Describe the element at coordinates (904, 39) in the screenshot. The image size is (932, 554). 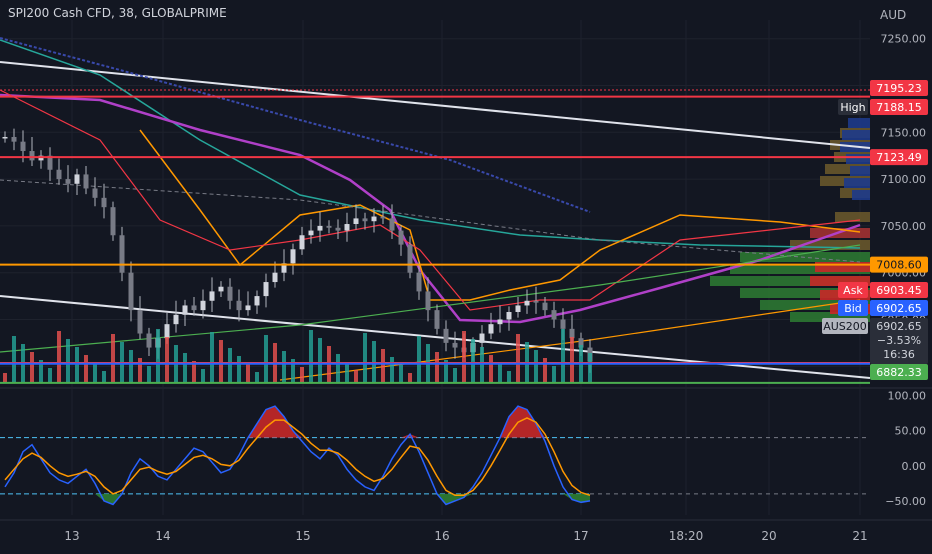
I see `y-tick-label: 7250.00` at that location.